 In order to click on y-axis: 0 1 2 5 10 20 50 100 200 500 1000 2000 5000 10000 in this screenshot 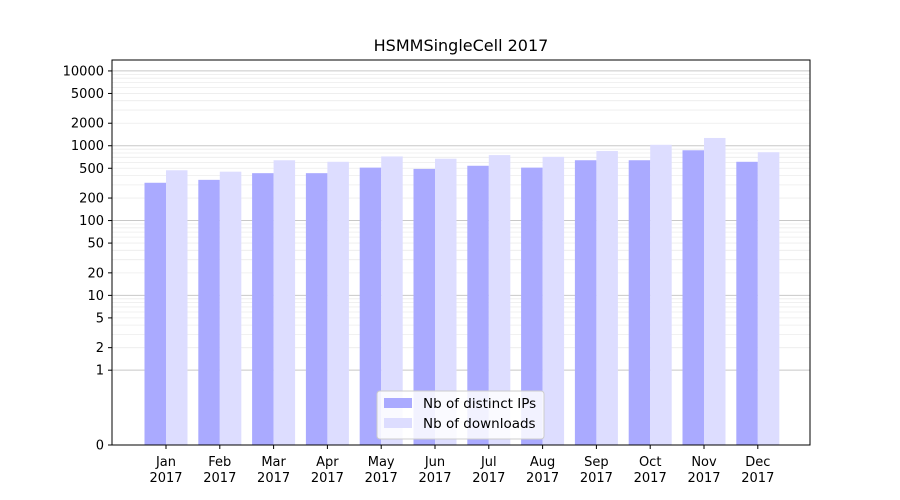, I will do `click(87, 259)`.